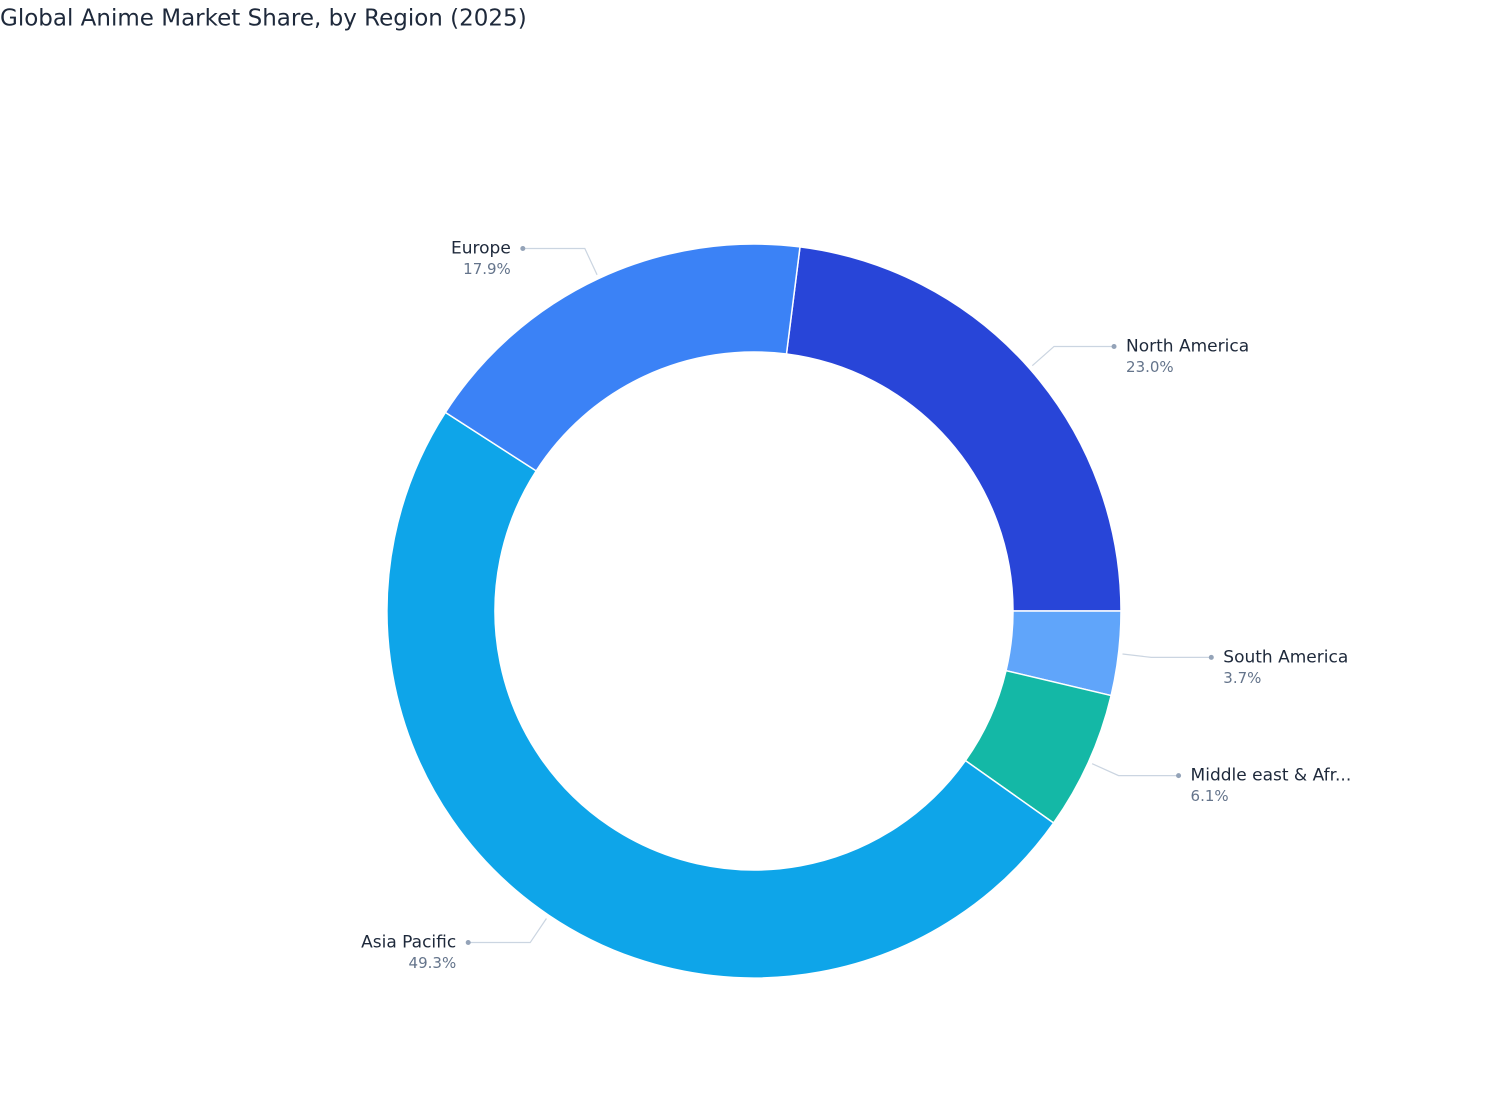 This screenshot has height=1120, width=1508. I want to click on slice-value: 49.3%, so click(433, 963).